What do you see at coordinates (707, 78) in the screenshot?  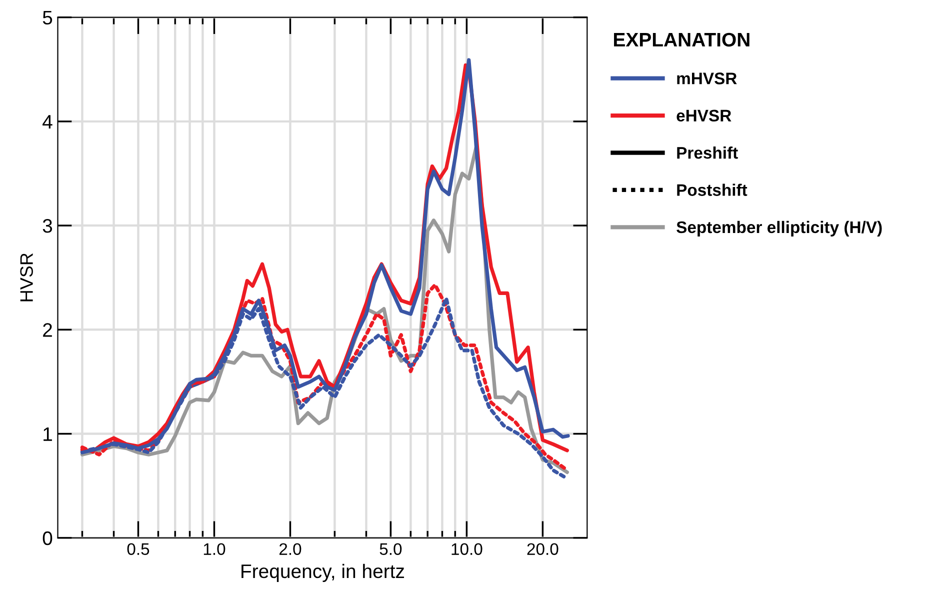 I see `legend-label: mHVSR` at bounding box center [707, 78].